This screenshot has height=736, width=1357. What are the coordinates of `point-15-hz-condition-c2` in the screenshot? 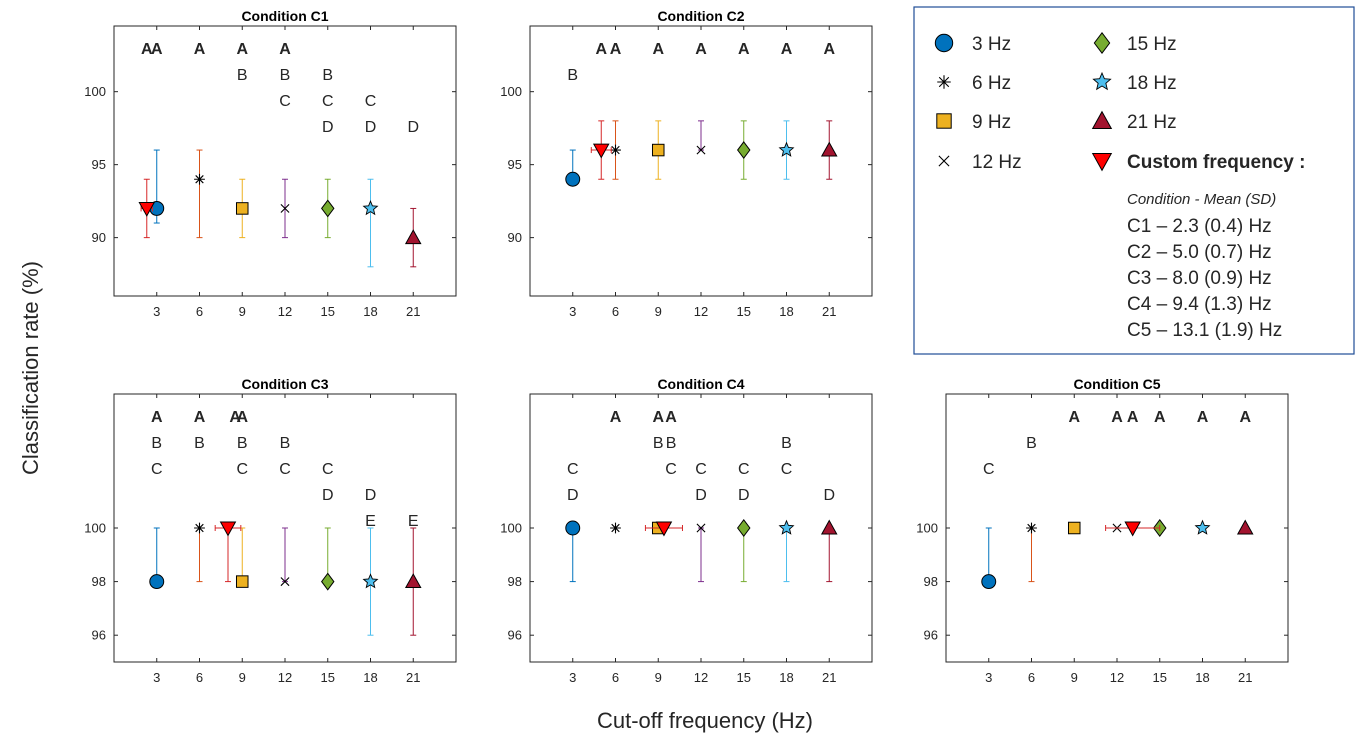 It's located at (744, 150).